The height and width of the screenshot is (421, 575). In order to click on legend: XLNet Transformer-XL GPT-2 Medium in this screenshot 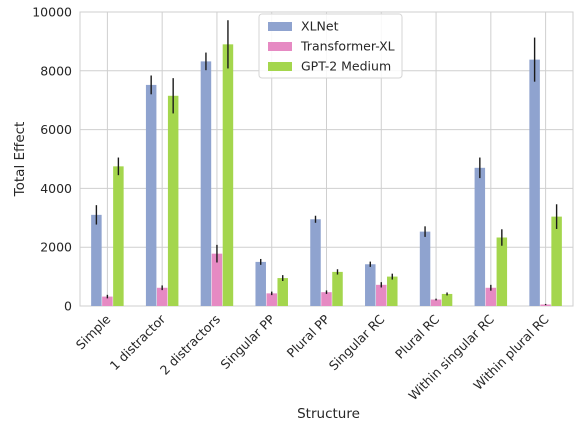, I will do `click(330, 46)`.